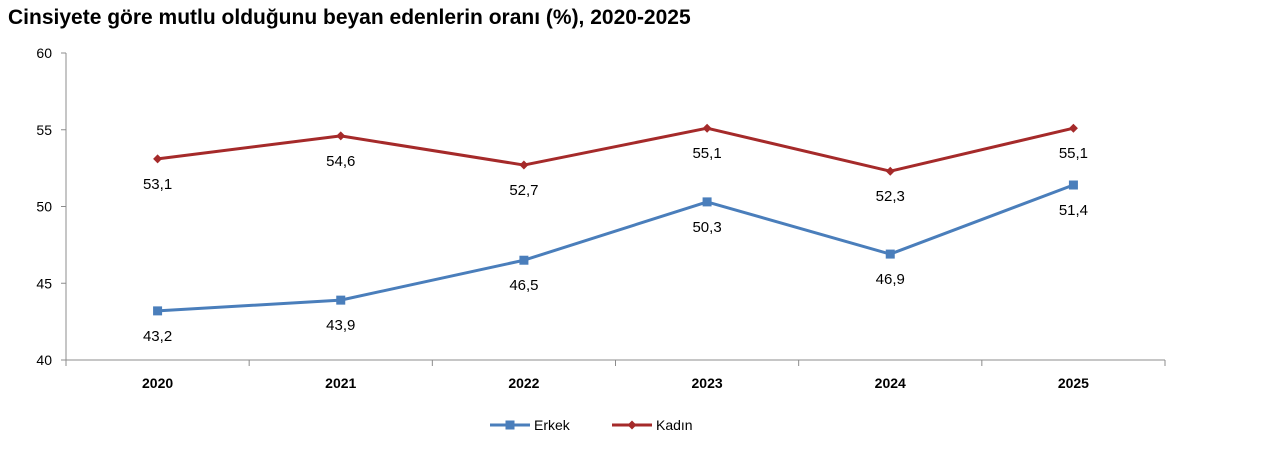 This screenshot has height=461, width=1280. What do you see at coordinates (523, 285) in the screenshot?
I see `erkek-data-label: 46,5` at bounding box center [523, 285].